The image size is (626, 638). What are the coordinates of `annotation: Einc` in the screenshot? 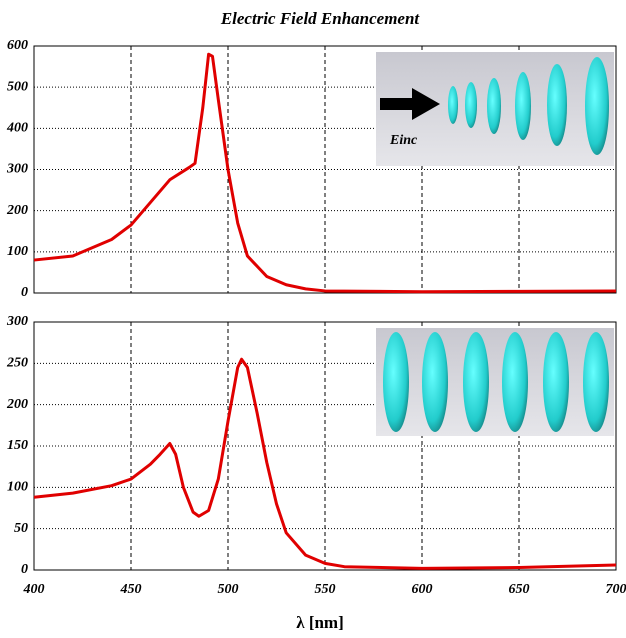 It's located at (403, 140).